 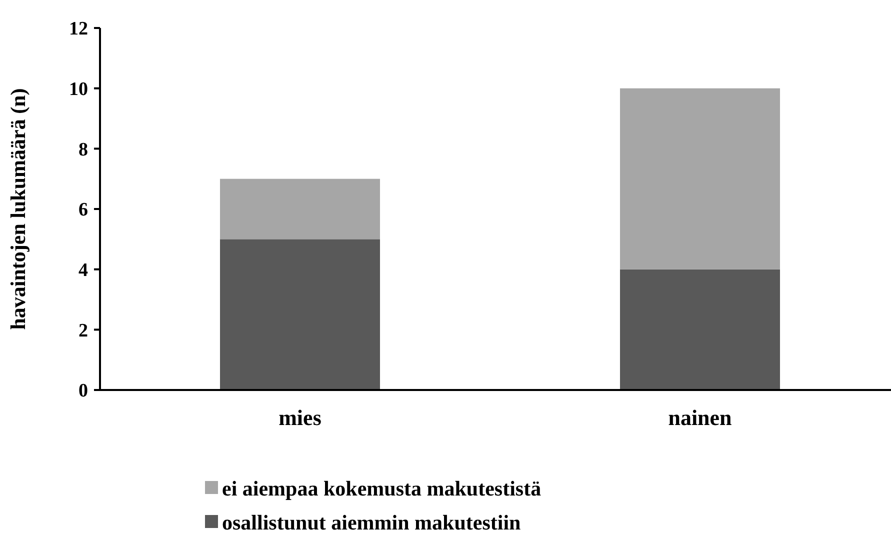 What do you see at coordinates (300, 417) in the screenshot?
I see `x-tick-label: mies` at bounding box center [300, 417].